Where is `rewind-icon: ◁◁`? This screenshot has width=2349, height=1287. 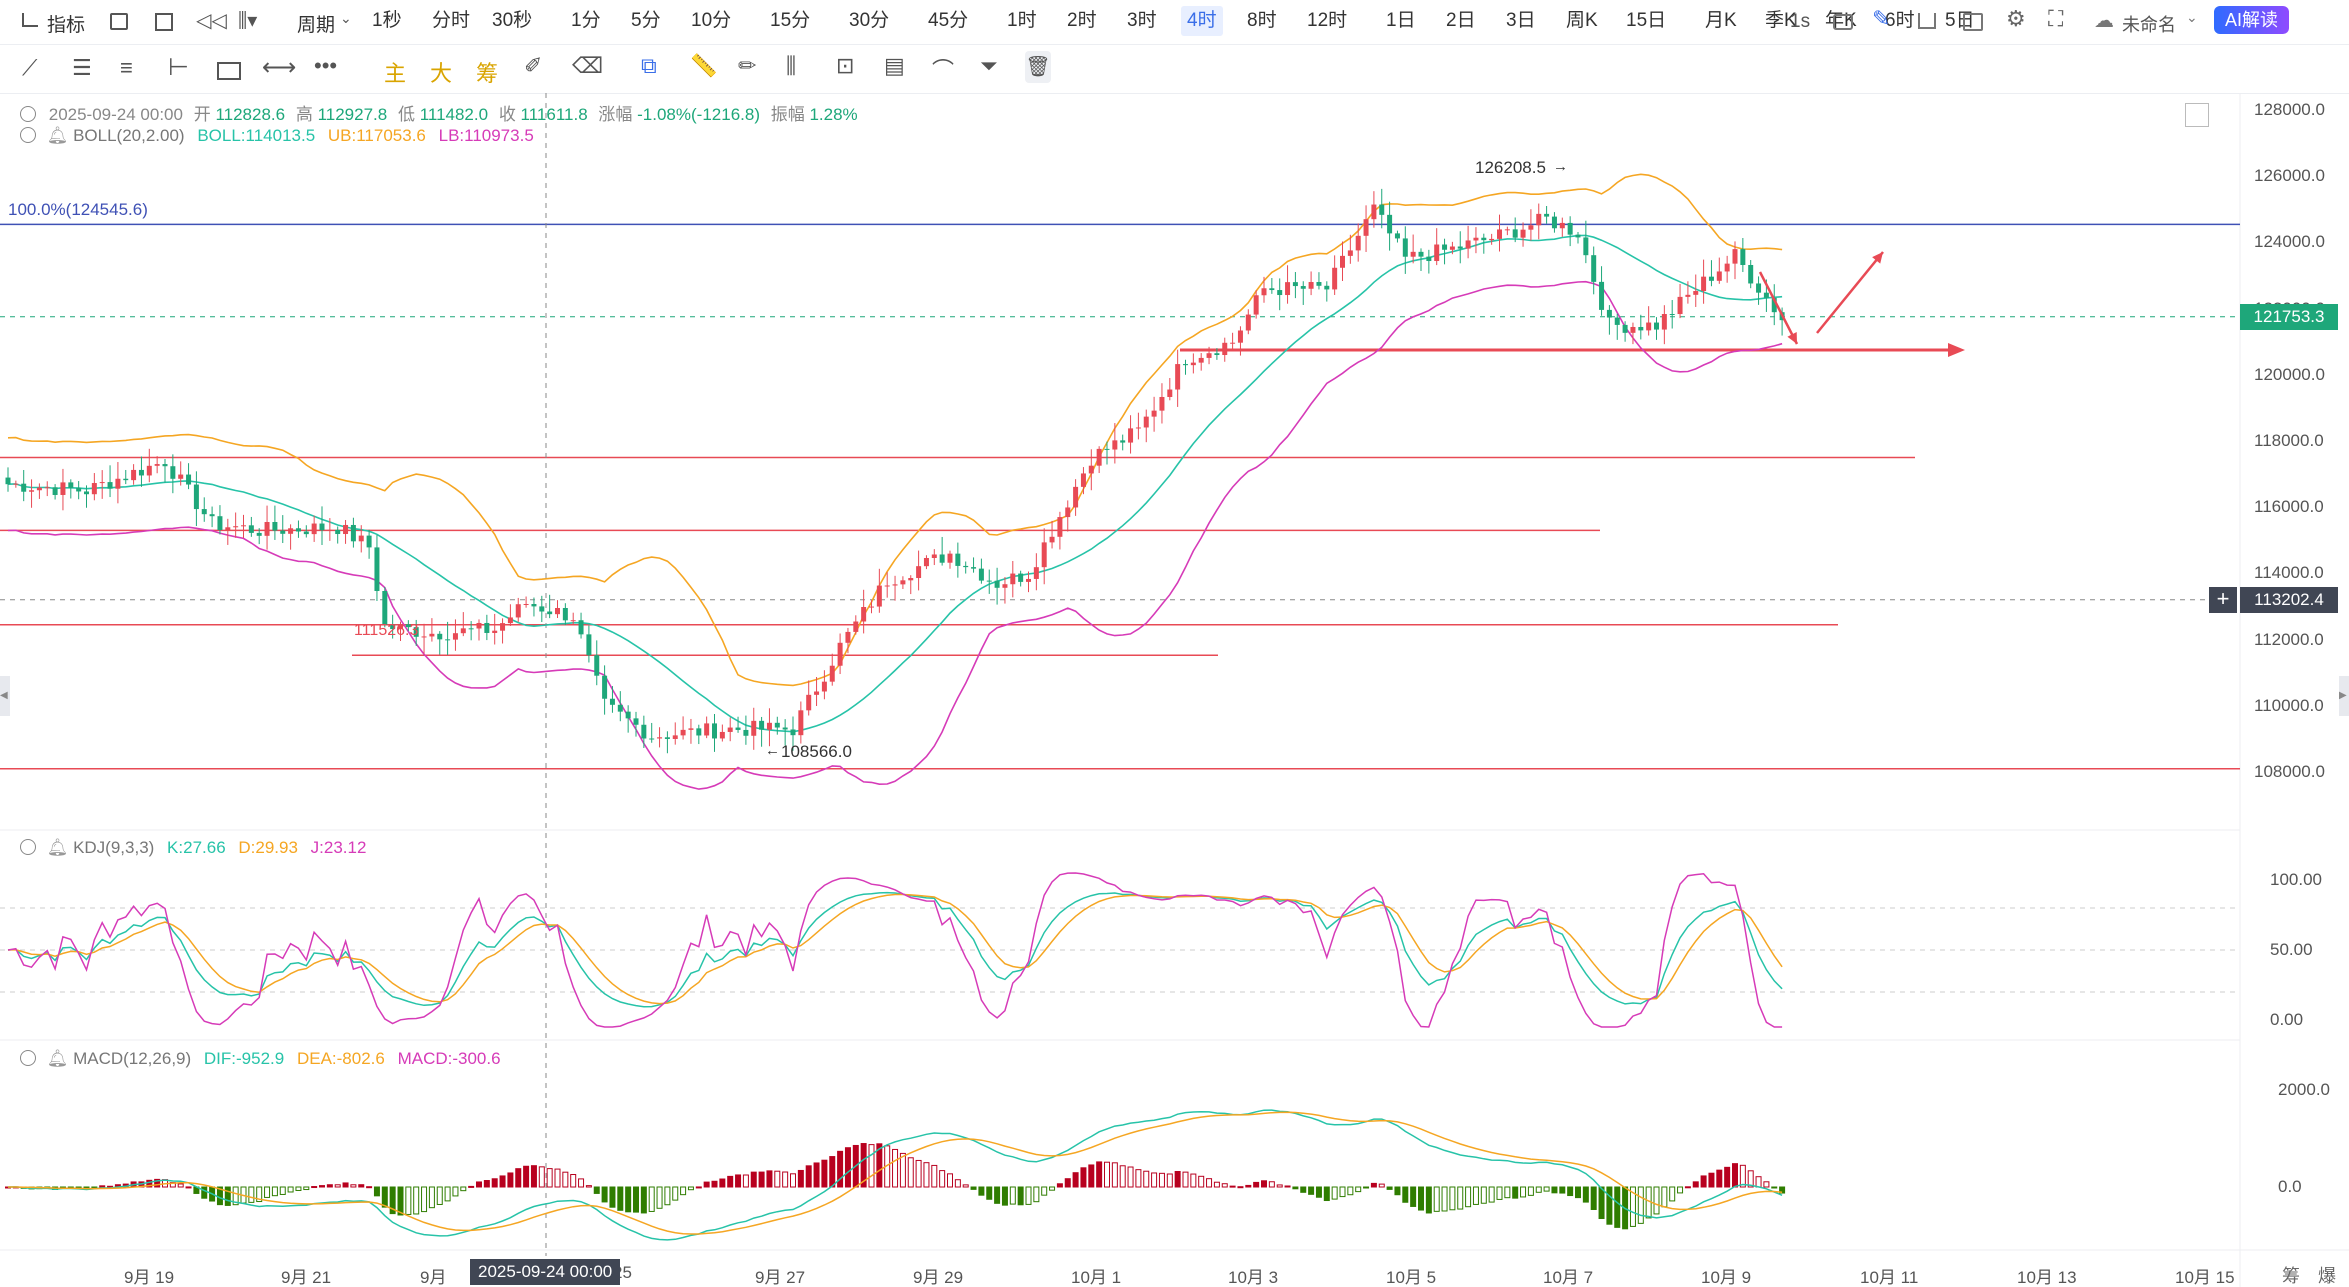
rewind-icon: ◁◁ is located at coordinates (211, 21).